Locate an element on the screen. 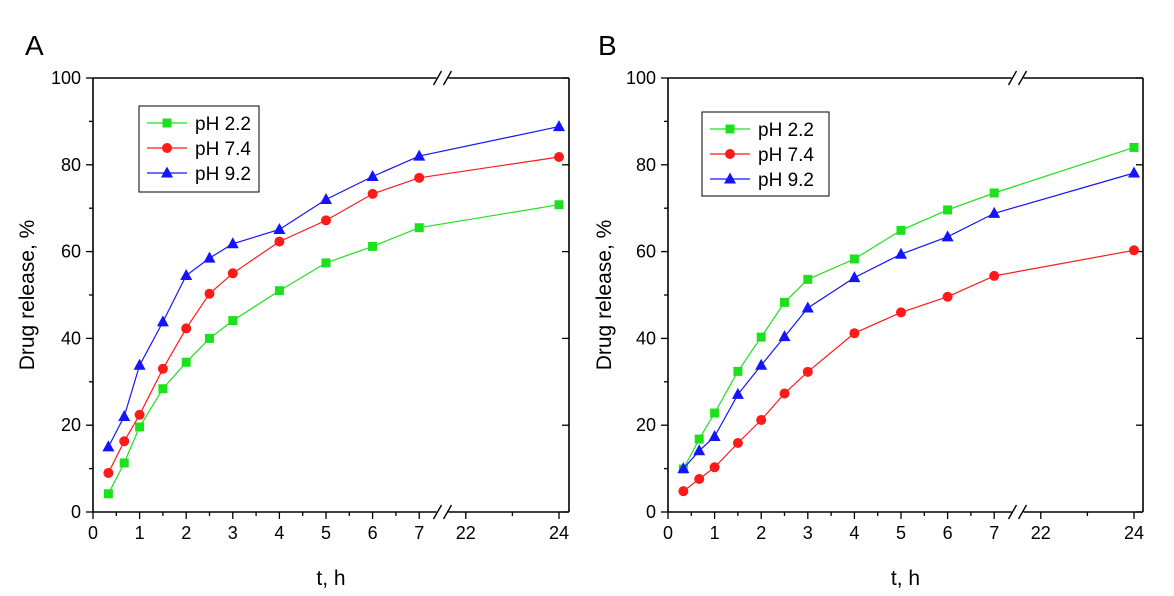 The width and height of the screenshot is (1174, 596). x-tick-label: 0 is located at coordinates (668, 533).